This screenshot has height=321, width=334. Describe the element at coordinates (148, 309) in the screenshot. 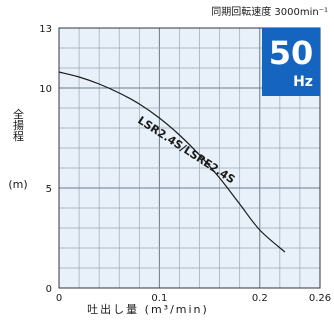

I see `x-axis-label: 吐出し量 (m³/min)` at that location.